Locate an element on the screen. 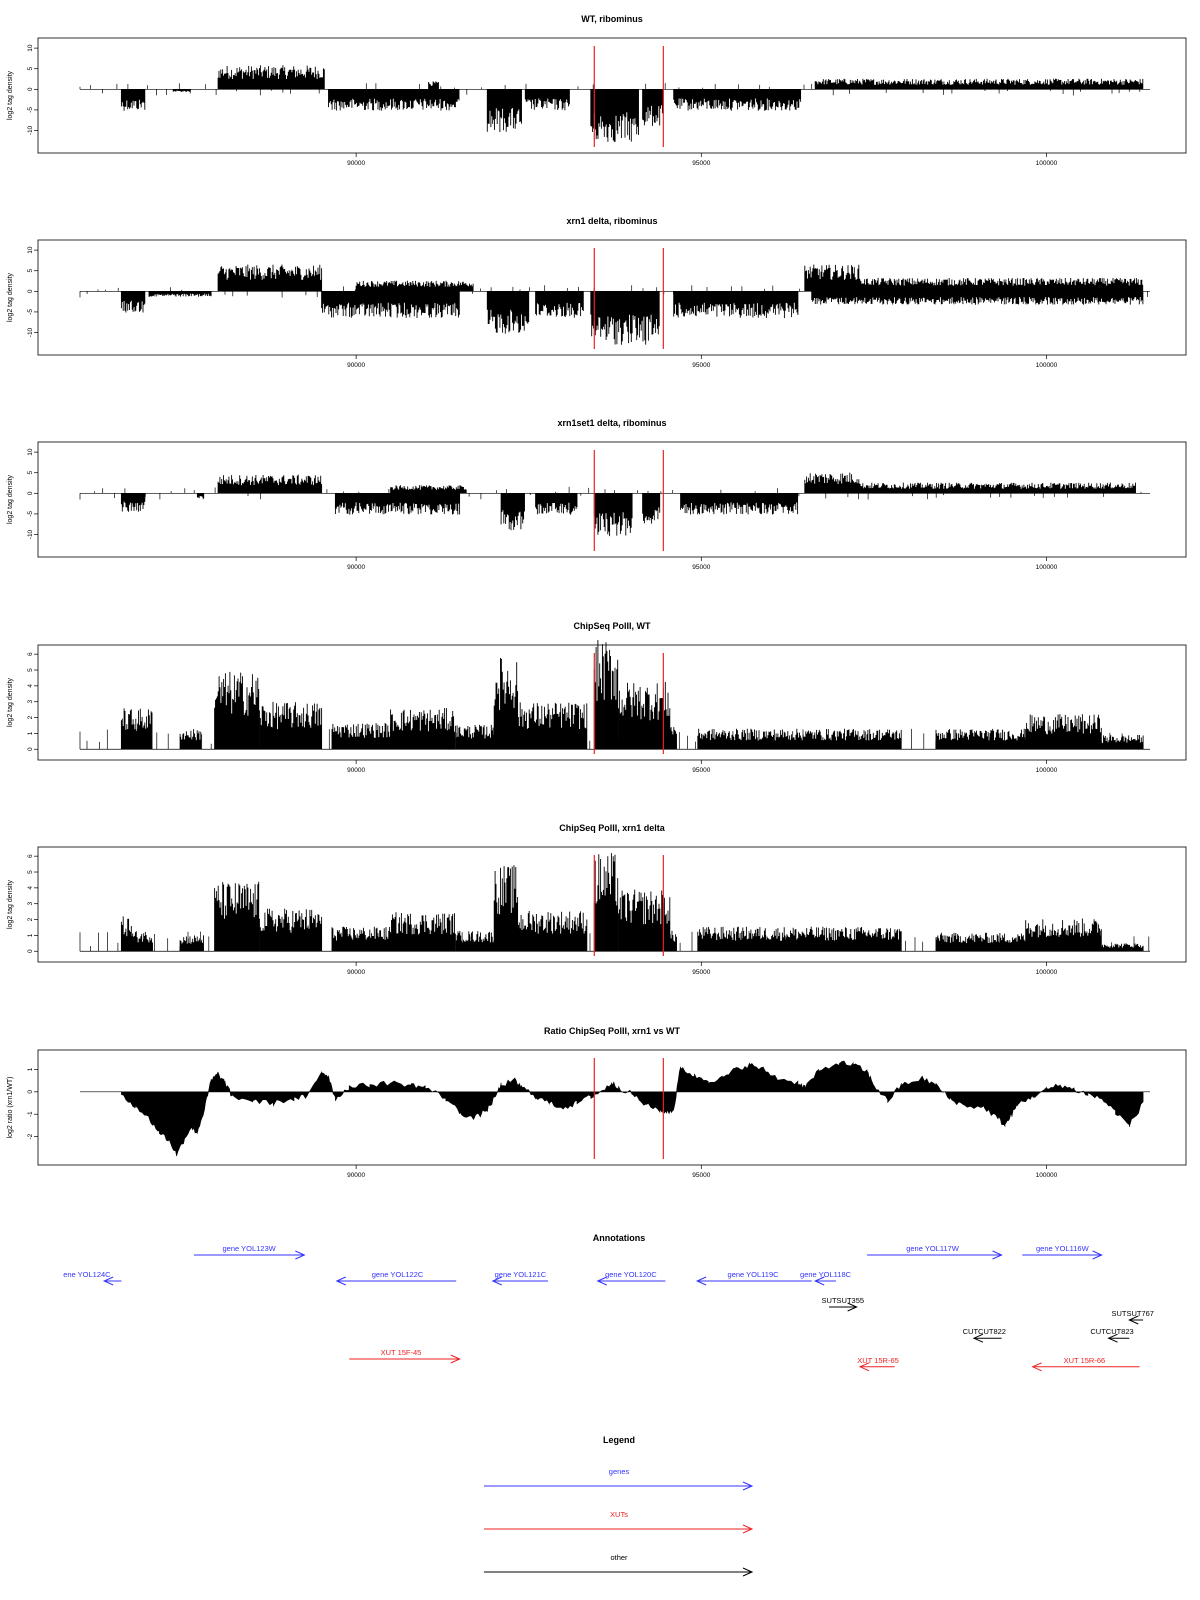 The width and height of the screenshot is (1200, 1600). panel-title: Ratio ChipSeq PolII, xrn1 vs WT is located at coordinates (612, 1031).